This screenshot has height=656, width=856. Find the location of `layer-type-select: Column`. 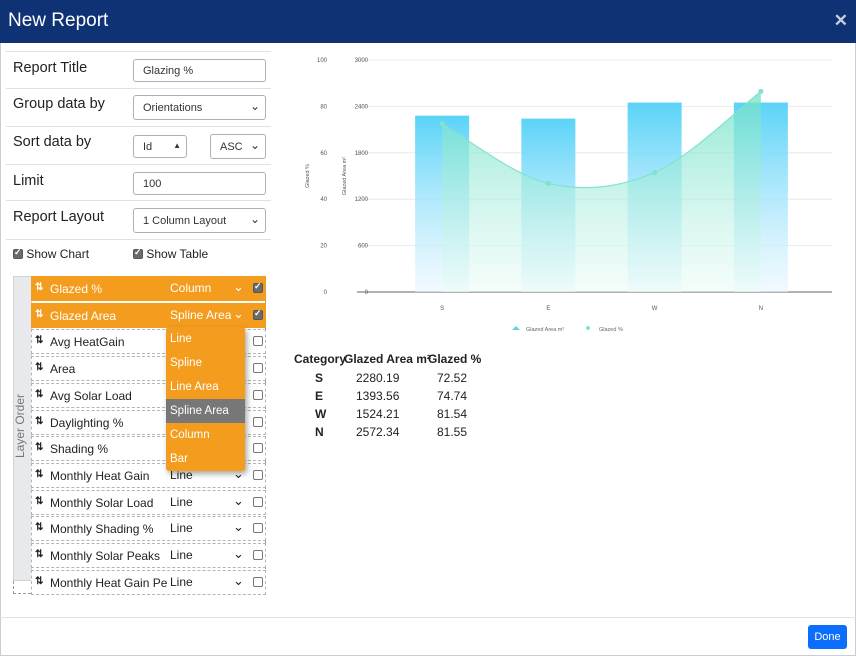

layer-type-select: Column is located at coordinates (191, 288).